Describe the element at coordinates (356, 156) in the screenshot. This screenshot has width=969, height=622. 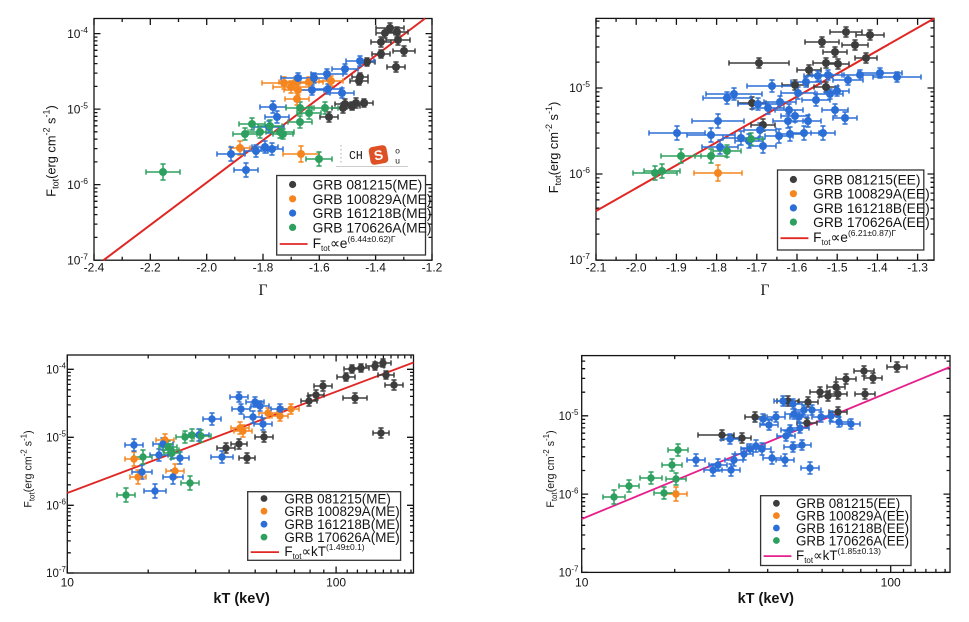
I see `svg-text: CH` at that location.